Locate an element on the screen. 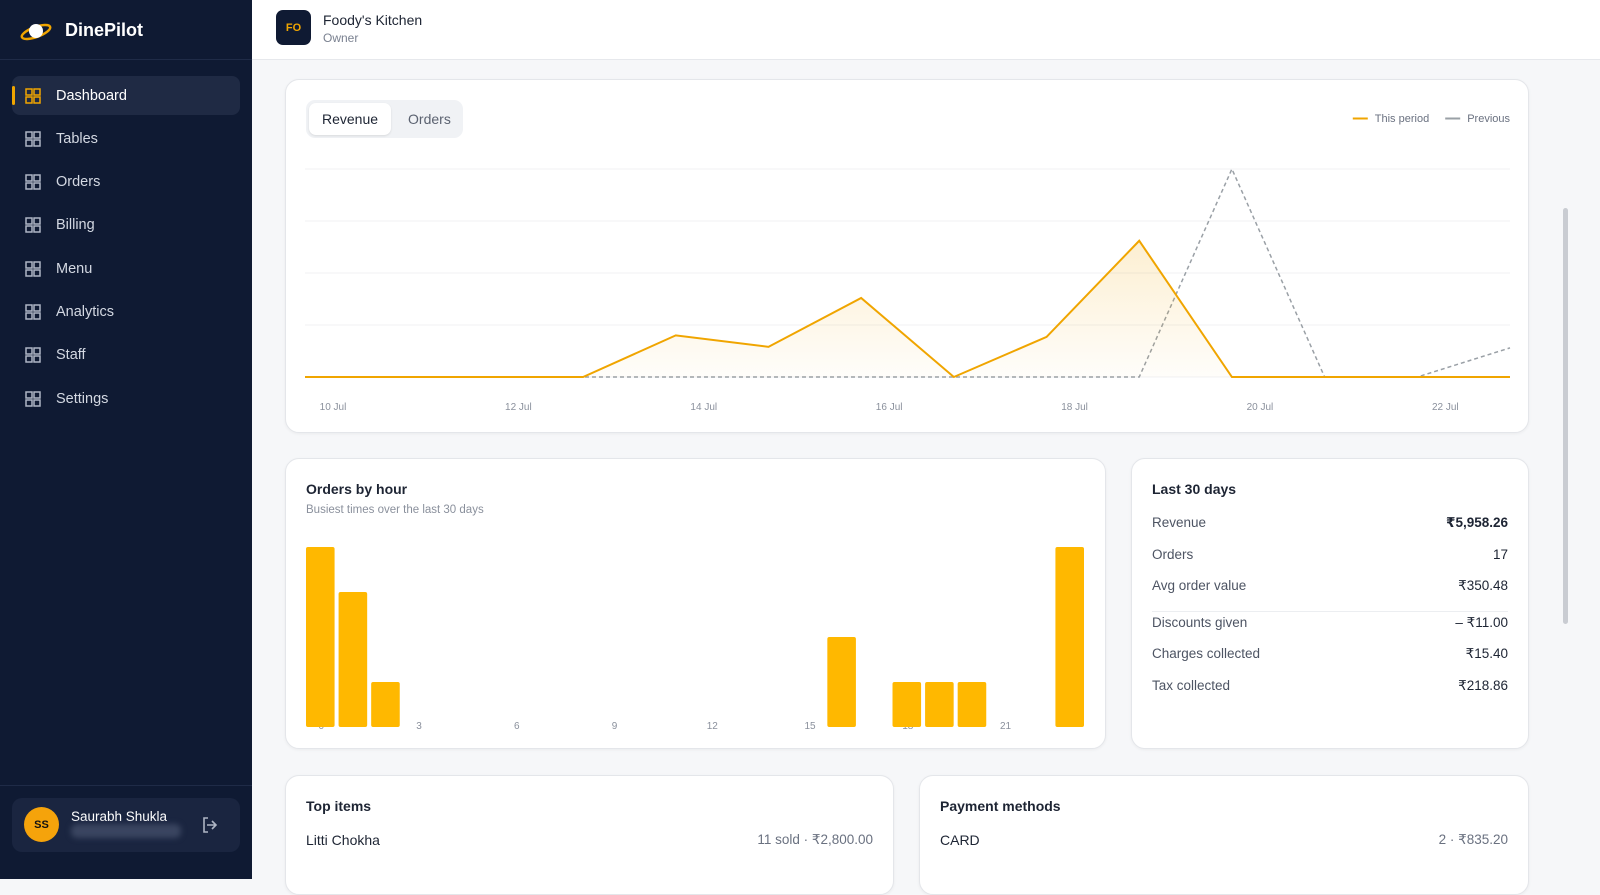 The height and width of the screenshot is (895, 1600). x-tick-label: 21 is located at coordinates (1006, 726).